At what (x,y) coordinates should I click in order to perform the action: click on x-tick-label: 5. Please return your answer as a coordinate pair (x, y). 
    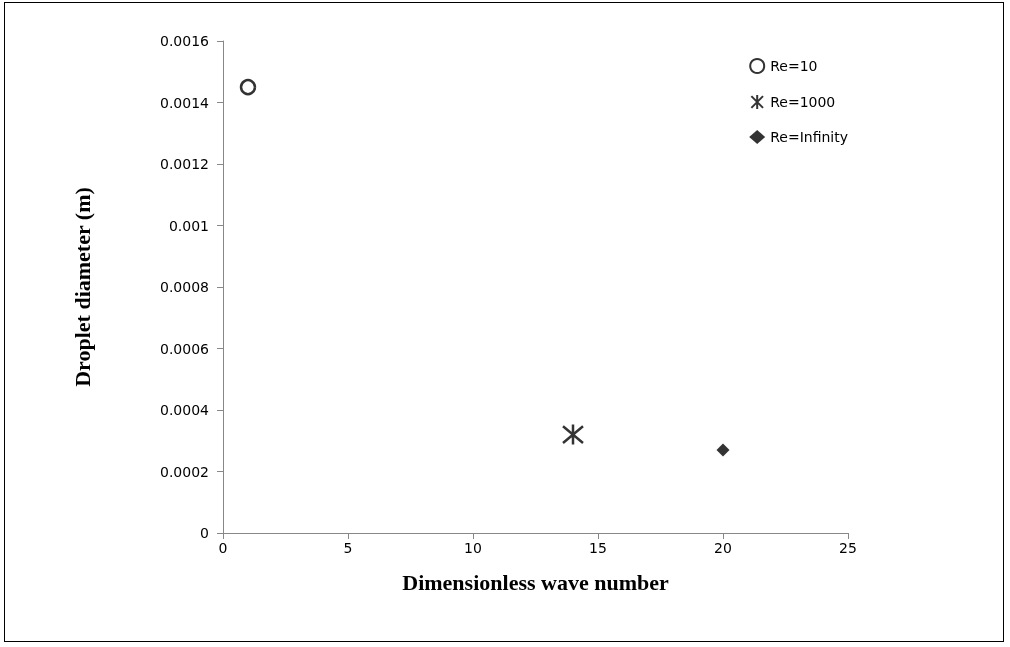
    Looking at the image, I should click on (348, 548).